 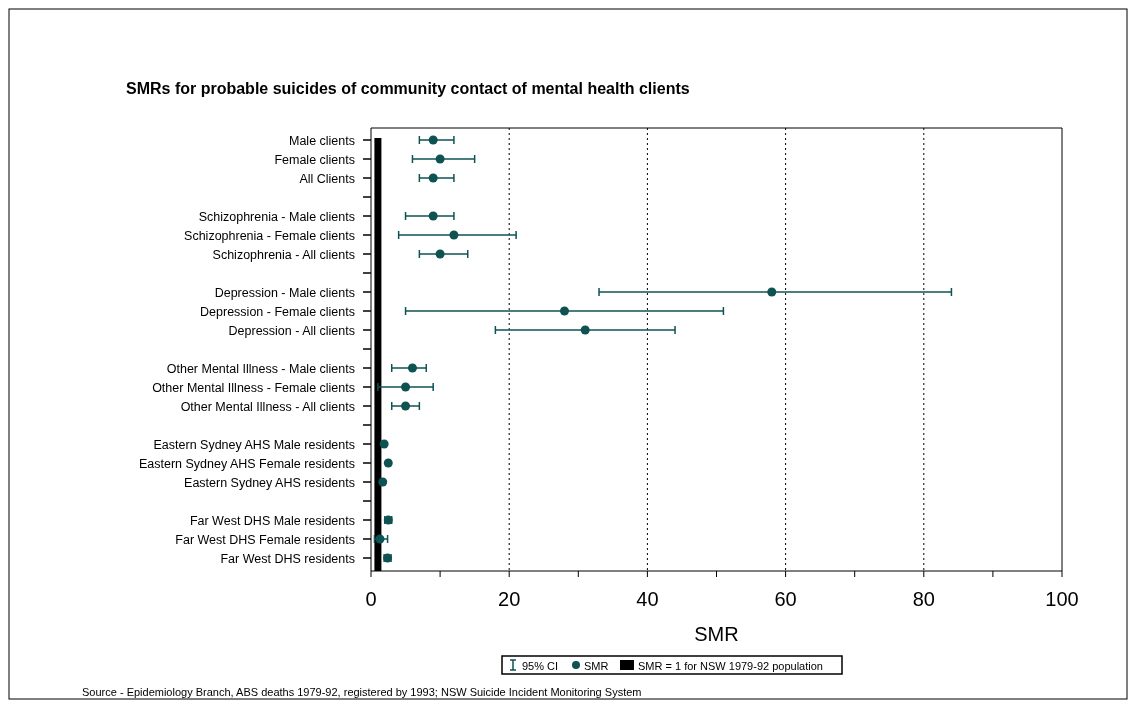 What do you see at coordinates (785, 599) in the screenshot?
I see `x-tick-label: 60` at bounding box center [785, 599].